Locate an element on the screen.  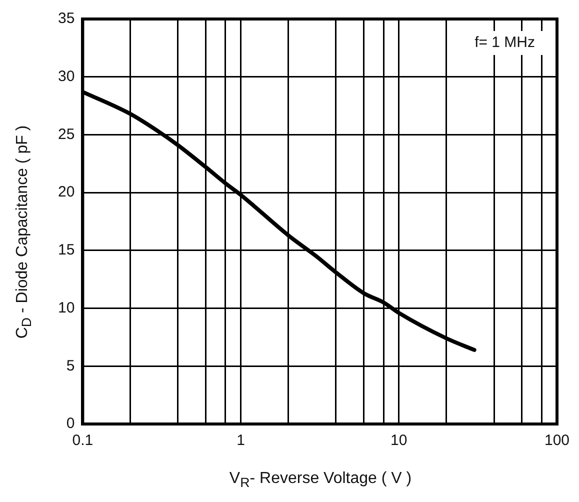
annotation: f= 1 MHz is located at coordinates (505, 43).